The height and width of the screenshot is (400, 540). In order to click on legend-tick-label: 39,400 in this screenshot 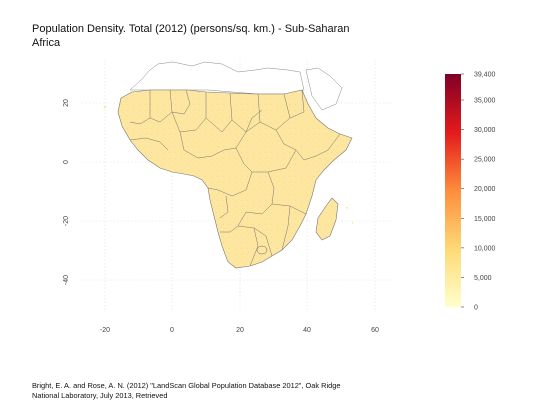, I will do `click(485, 75)`.